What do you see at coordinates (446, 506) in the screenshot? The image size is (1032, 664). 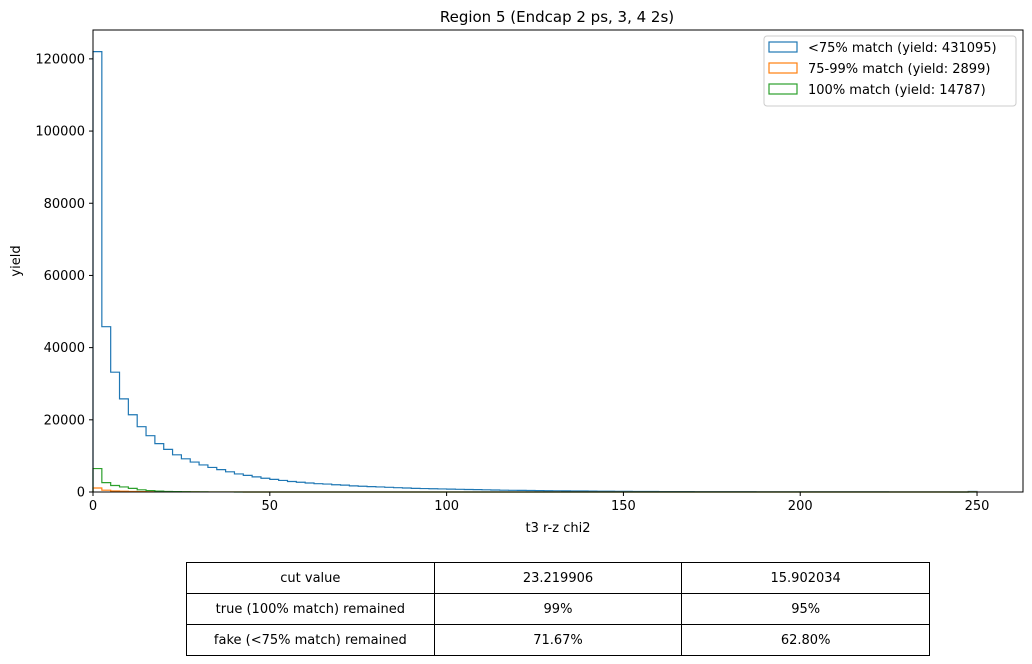 I see `x-tick-label: 100` at bounding box center [446, 506].